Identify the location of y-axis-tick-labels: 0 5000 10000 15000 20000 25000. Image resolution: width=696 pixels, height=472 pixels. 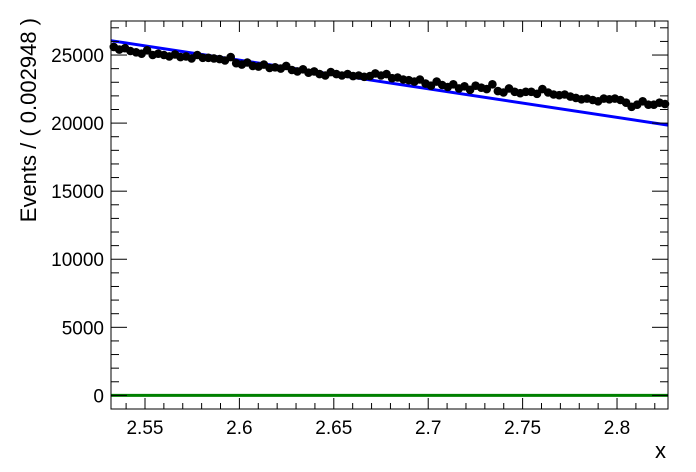
(77, 226).